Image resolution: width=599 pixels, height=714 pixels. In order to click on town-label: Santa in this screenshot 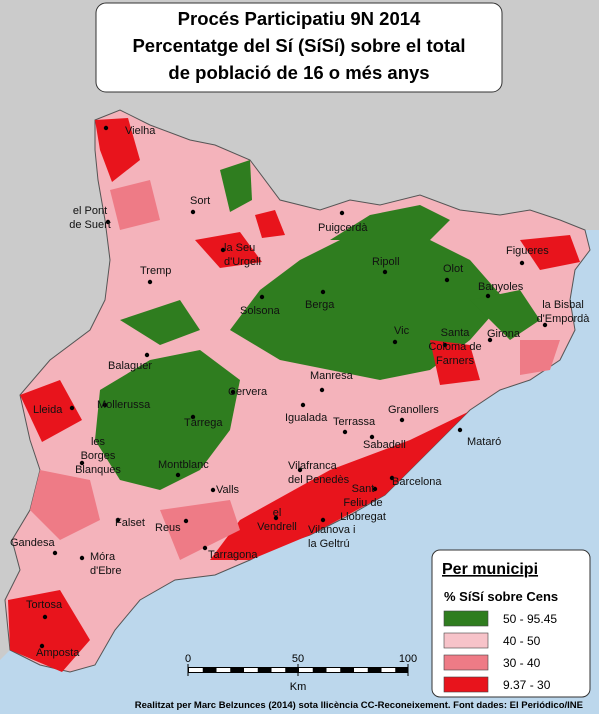, I will do `click(456, 333)`.